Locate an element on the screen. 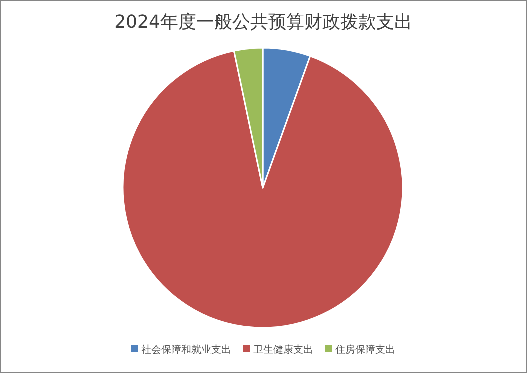 Image resolution: width=527 pixels, height=373 pixels. chart-title: 2024年度一般公共预算财政拨款支出 is located at coordinates (263, 22).